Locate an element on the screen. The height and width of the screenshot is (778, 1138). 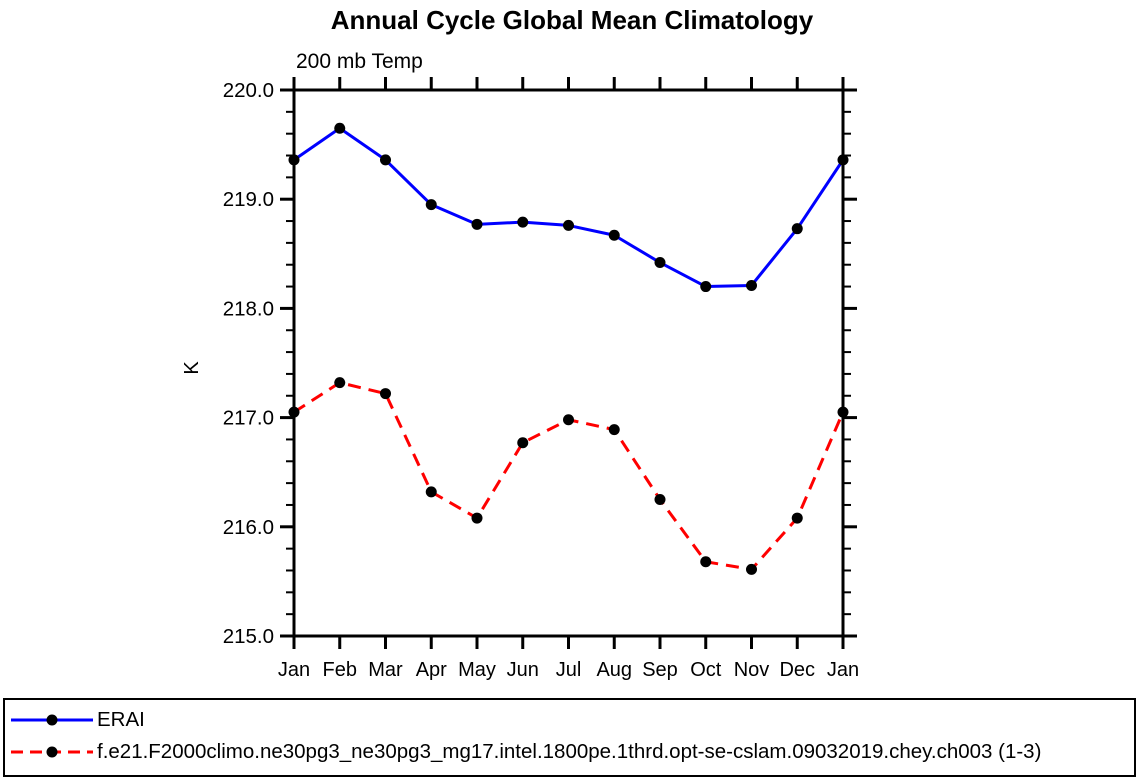
model-marker-icon is located at coordinates (52, 752).